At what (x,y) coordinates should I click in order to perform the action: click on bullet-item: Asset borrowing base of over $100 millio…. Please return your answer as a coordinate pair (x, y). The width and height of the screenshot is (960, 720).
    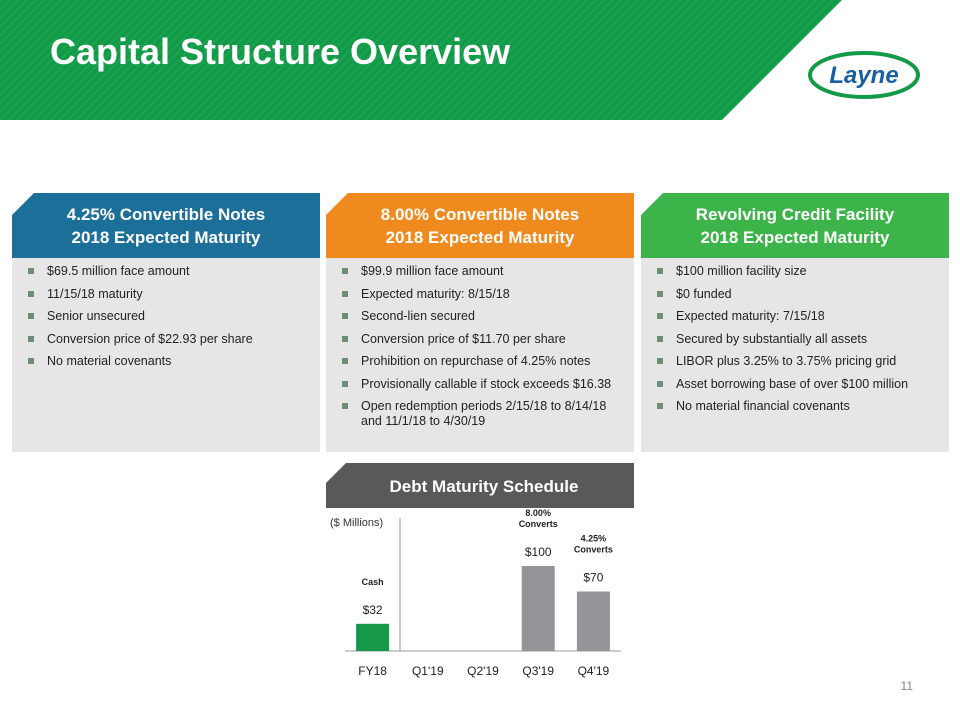
    Looking at the image, I should click on (794, 384).